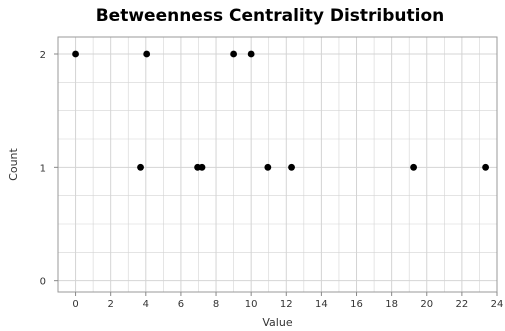 This screenshot has height=331, width=505. What do you see at coordinates (110, 304) in the screenshot?
I see `x-tick-label: 2` at bounding box center [110, 304].